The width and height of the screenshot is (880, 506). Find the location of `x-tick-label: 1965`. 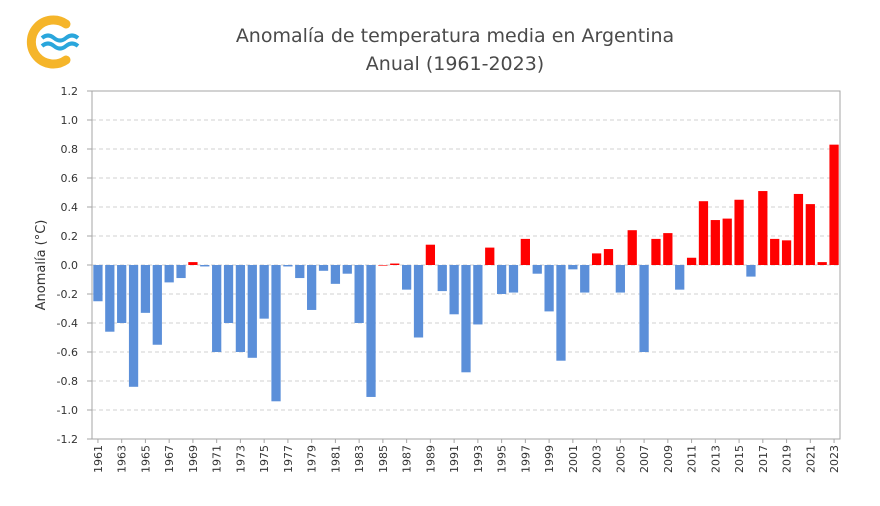

x-tick-label: 1965 is located at coordinates (145, 459).